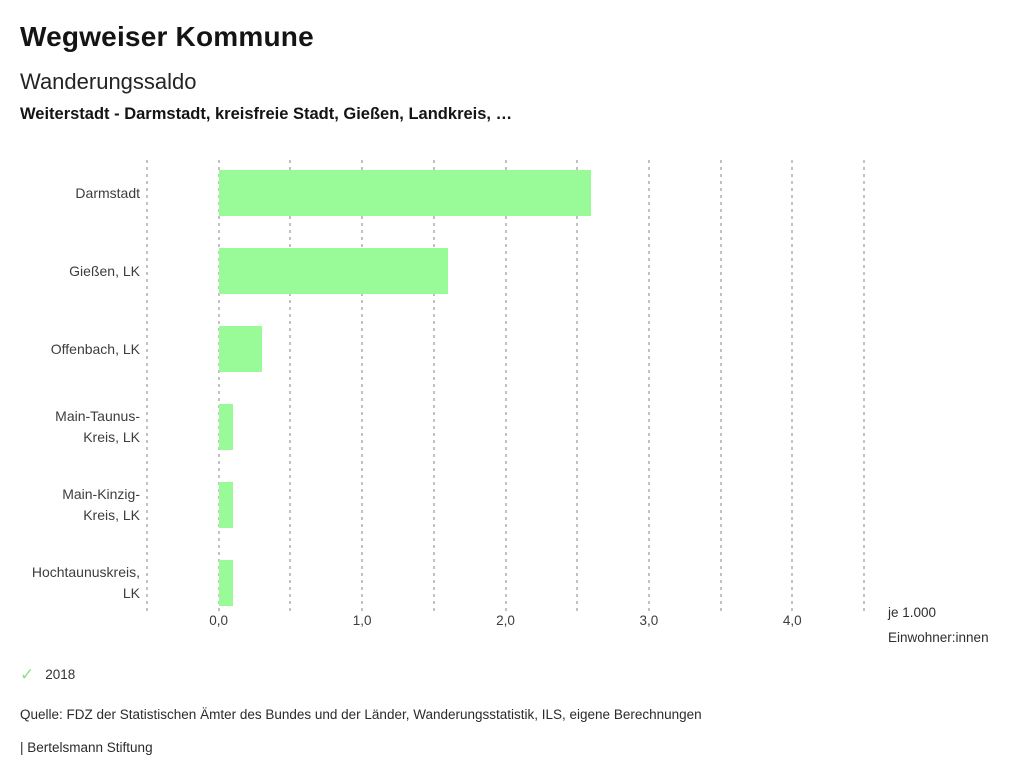 The height and width of the screenshot is (780, 1024). I want to click on branding-text: | Bertelsmann Stiftung, so click(86, 747).